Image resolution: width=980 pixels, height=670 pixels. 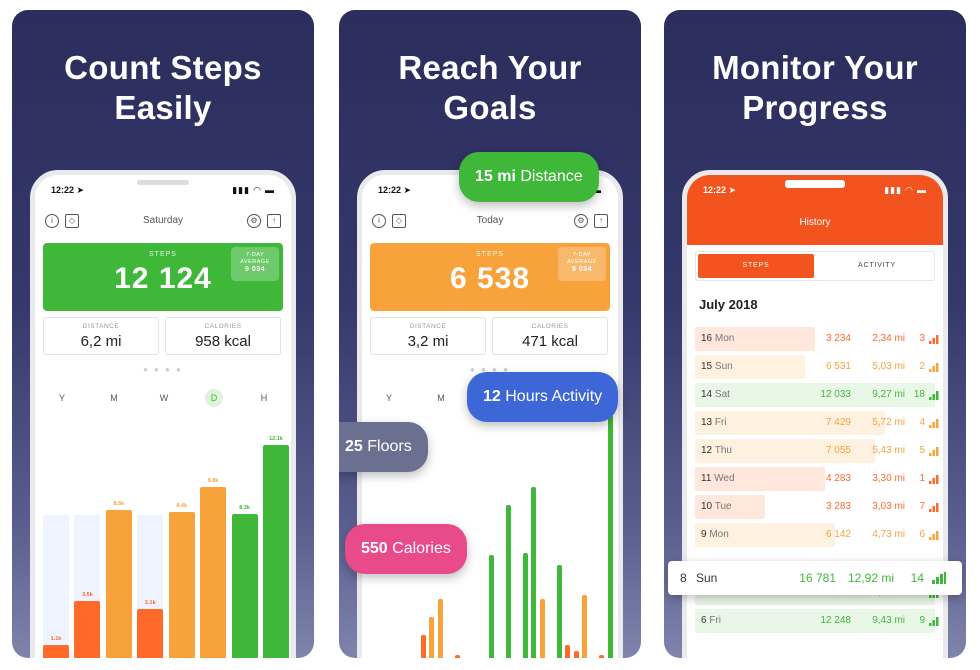 What do you see at coordinates (817, 535) in the screenshot?
I see `history-row: 9 Mon 6 142 4,73 mi 6` at bounding box center [817, 535].